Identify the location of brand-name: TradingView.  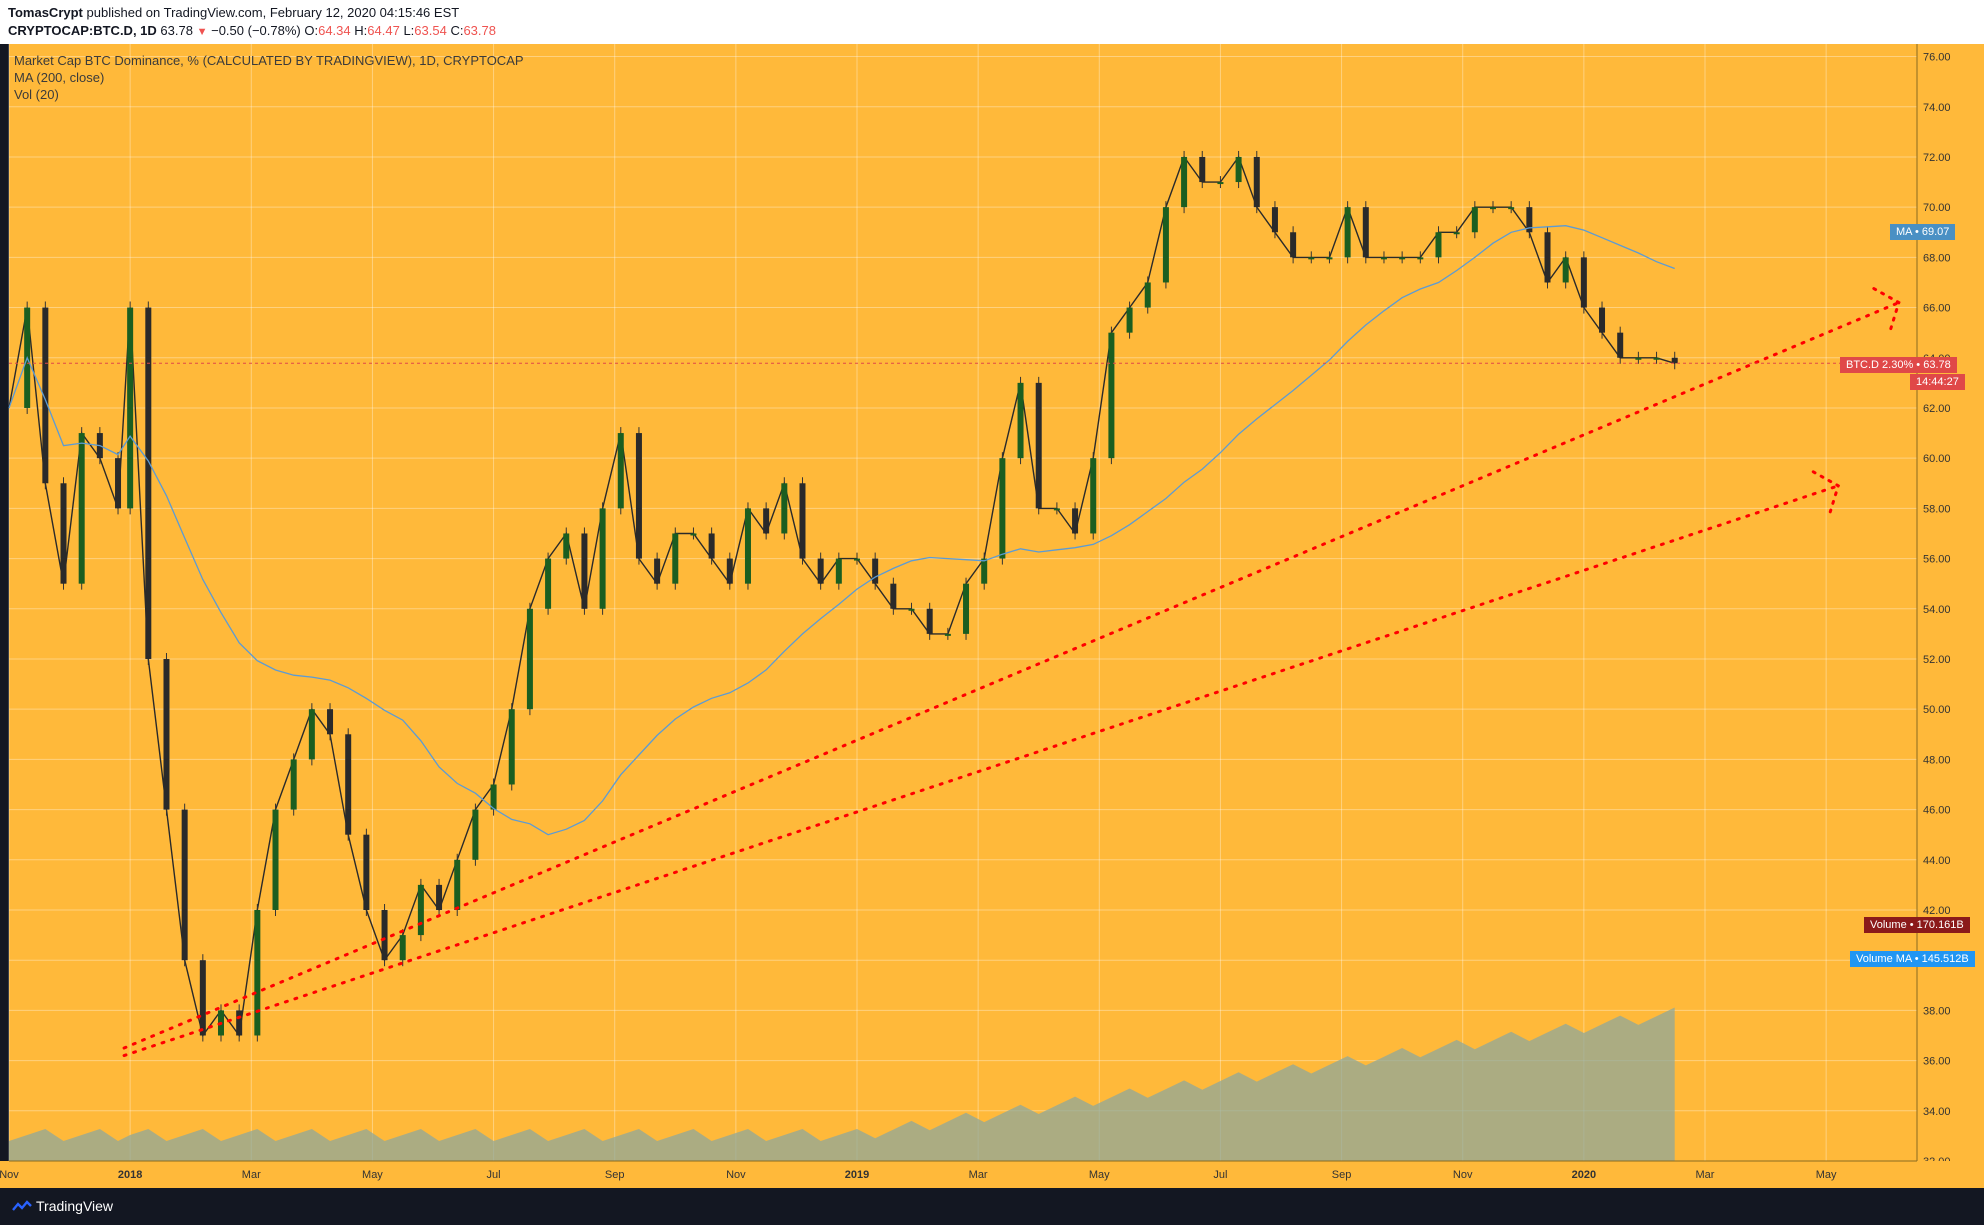
(75, 1206).